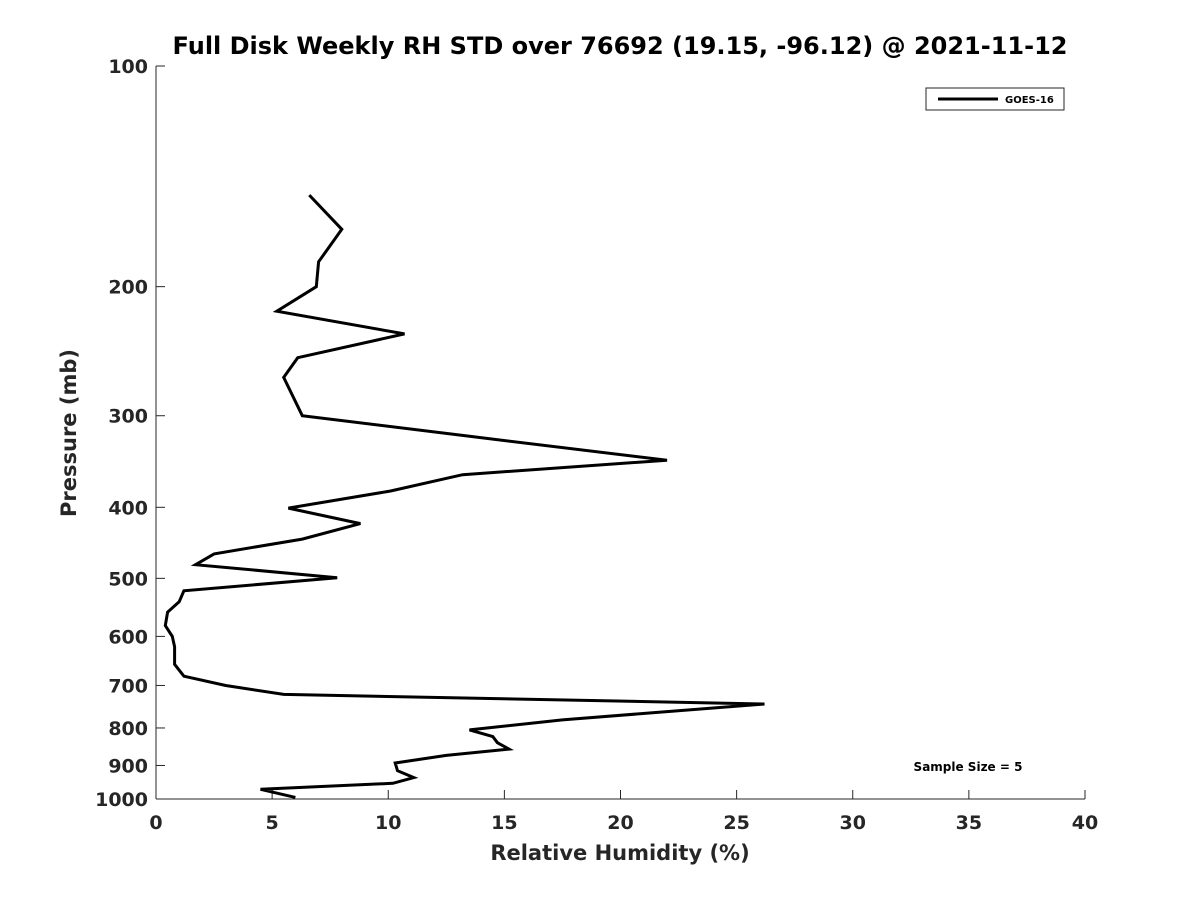 Image resolution: width=1200 pixels, height=900 pixels. I want to click on x-tick-label: 10, so click(388, 823).